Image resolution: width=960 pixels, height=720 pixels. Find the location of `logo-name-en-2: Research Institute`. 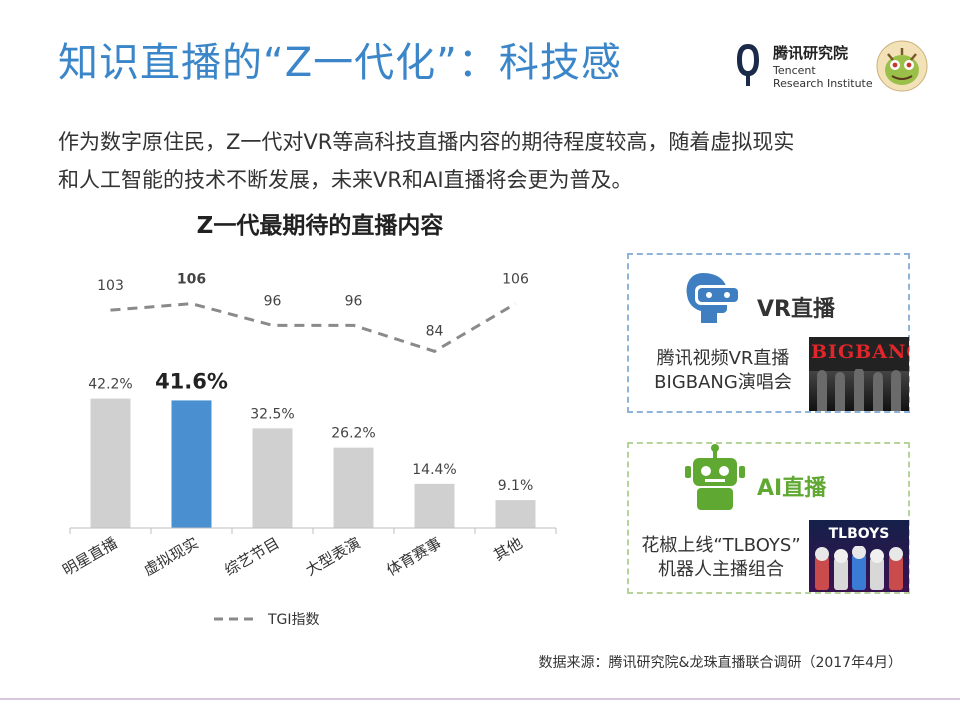

logo-name-en-2: Research Institute is located at coordinates (823, 83).